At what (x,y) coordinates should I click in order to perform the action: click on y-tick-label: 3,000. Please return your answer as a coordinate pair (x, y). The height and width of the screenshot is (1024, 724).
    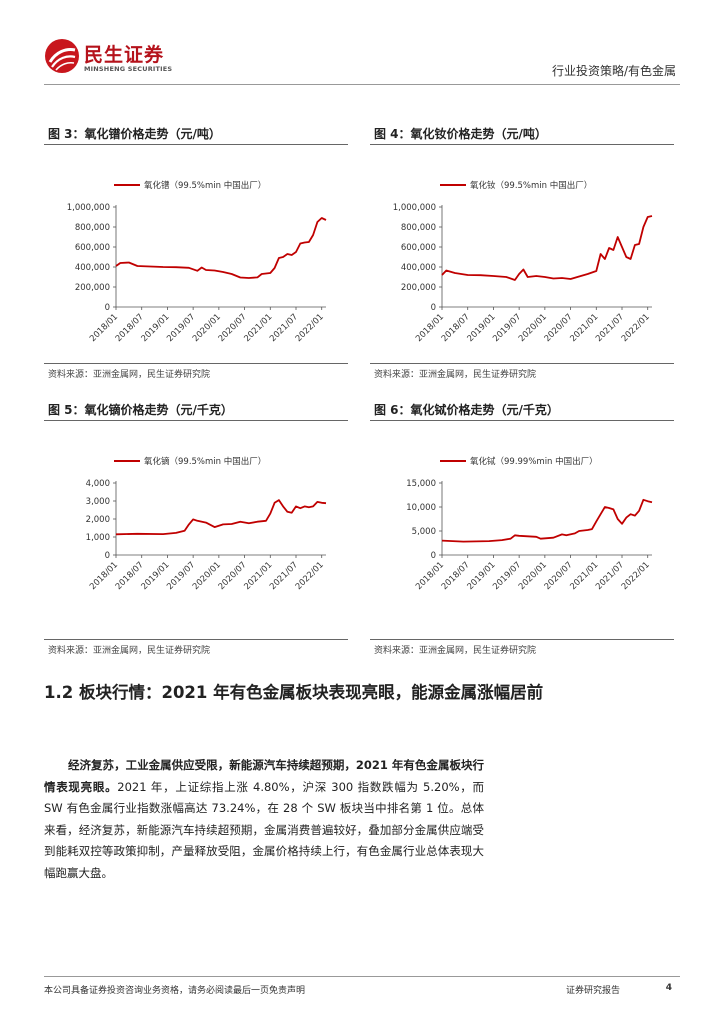
    Looking at the image, I should click on (98, 502).